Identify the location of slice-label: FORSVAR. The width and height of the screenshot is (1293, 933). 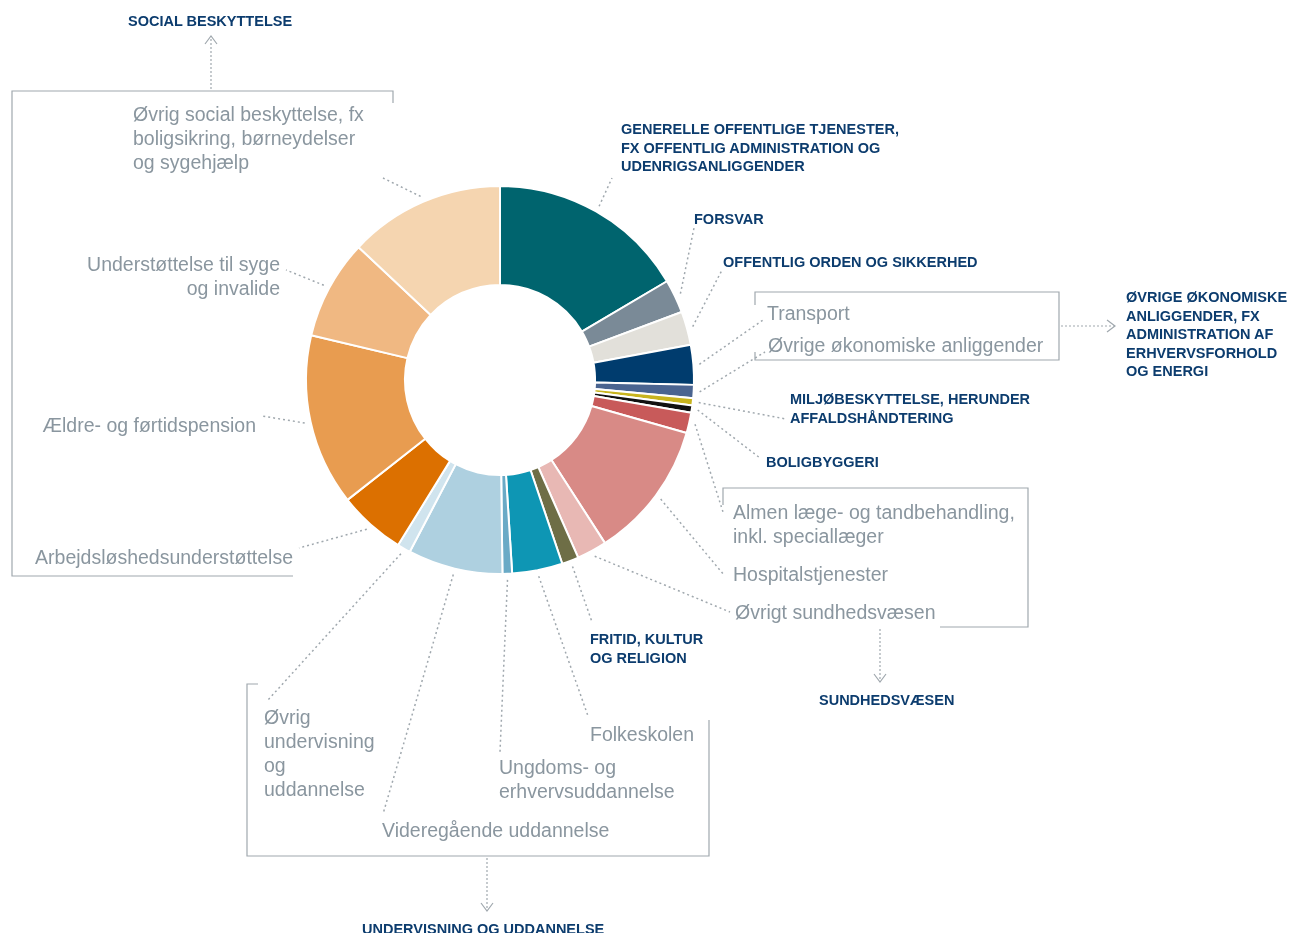
(729, 219).